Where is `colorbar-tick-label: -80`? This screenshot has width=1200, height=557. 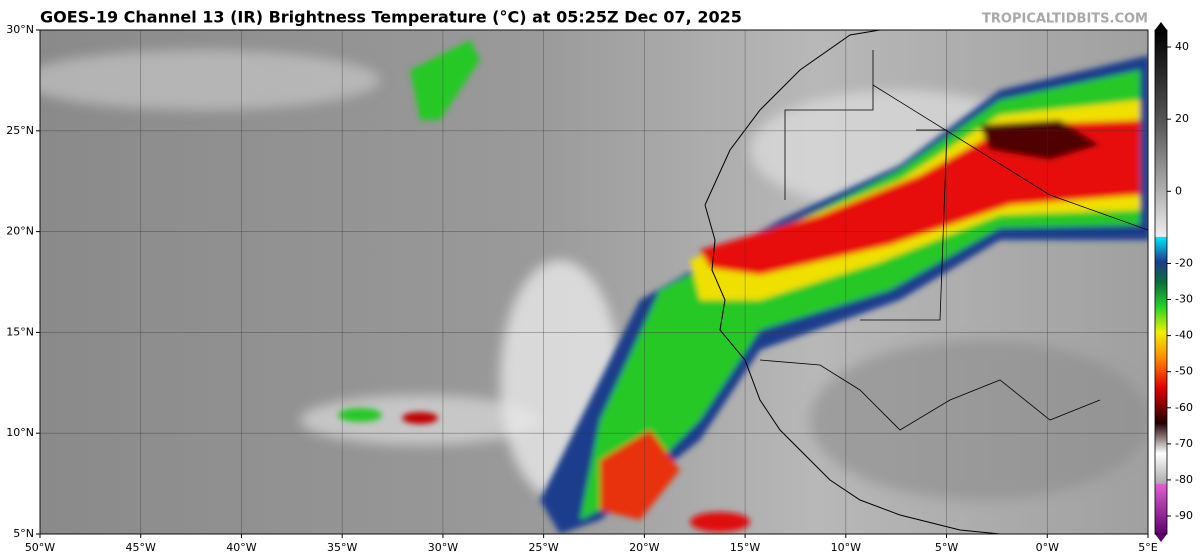
colorbar-tick-label: -80 is located at coordinates (1184, 479).